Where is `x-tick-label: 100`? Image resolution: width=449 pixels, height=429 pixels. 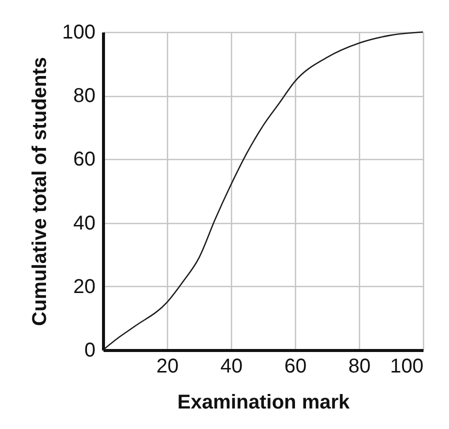 x-tick-label: 100 is located at coordinates (407, 367).